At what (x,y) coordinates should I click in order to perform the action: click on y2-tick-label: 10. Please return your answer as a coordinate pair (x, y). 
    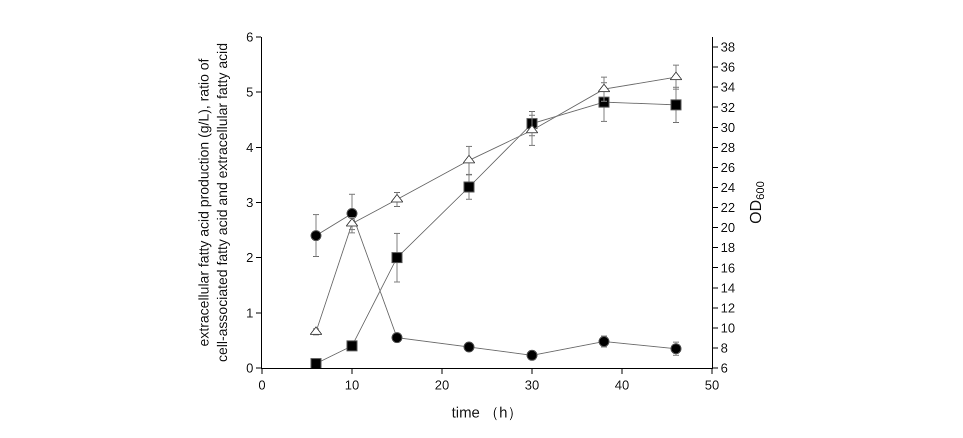
    Looking at the image, I should click on (728, 328).